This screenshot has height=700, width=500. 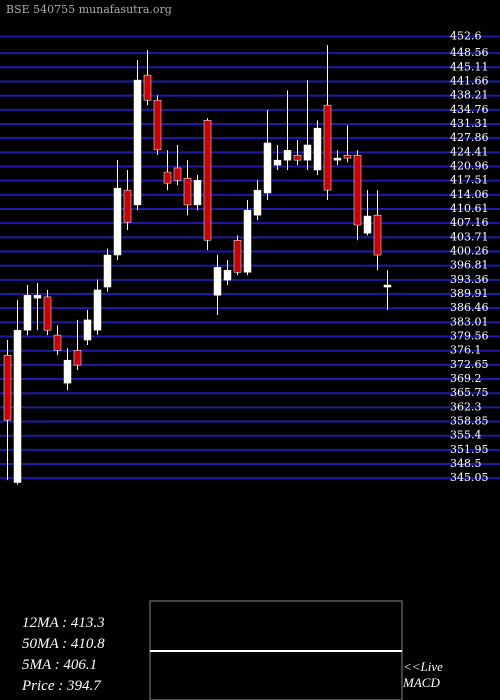 I want to click on y-tick-label: 414.06, so click(x=469, y=194).